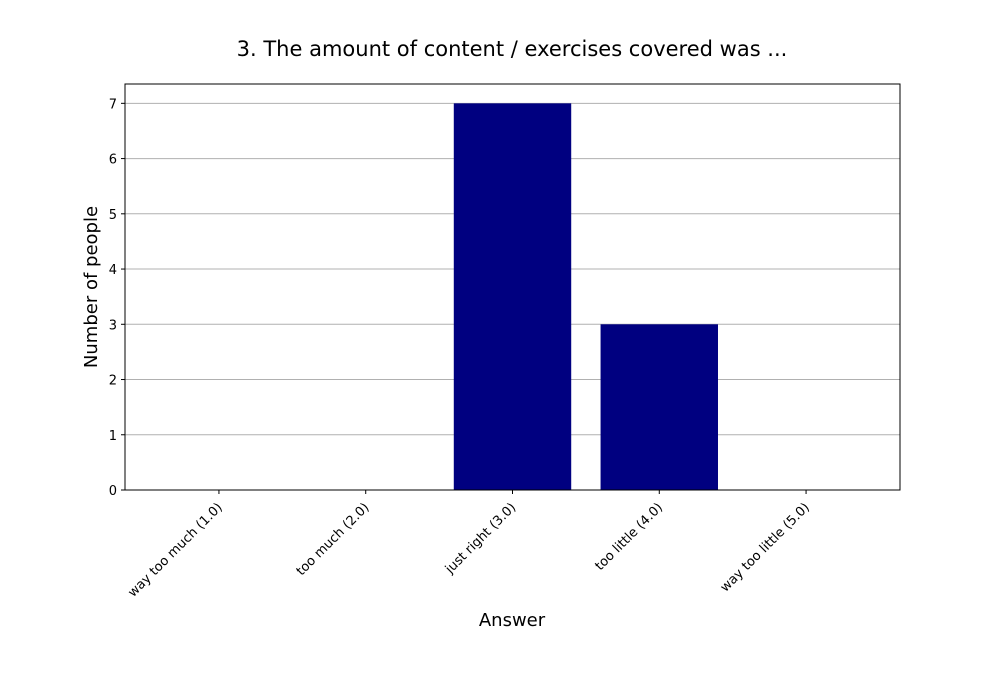  I want to click on y-tick-label: 5, so click(113, 215).